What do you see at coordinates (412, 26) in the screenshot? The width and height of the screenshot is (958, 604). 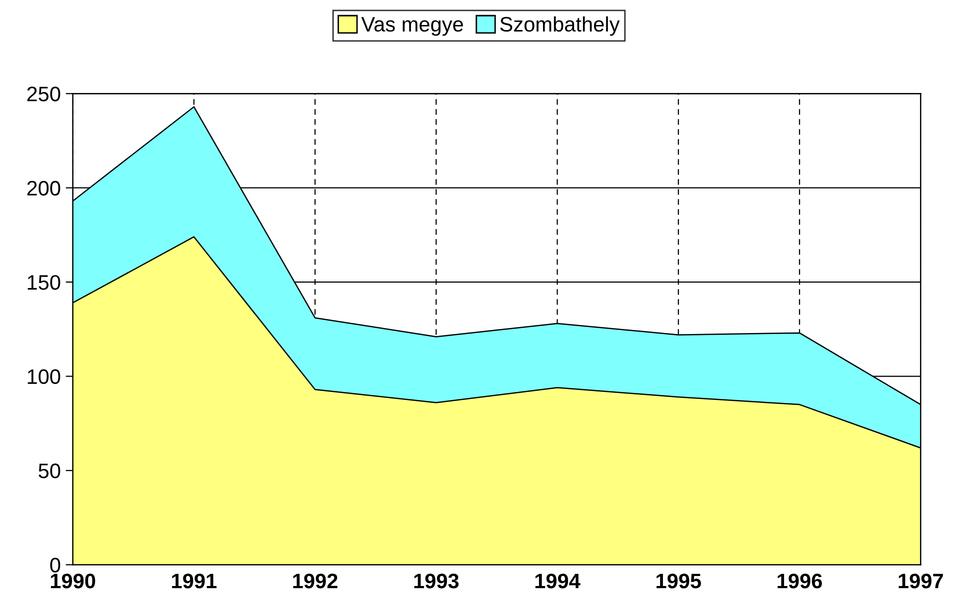 I see `legend-label: Vas megye` at bounding box center [412, 26].